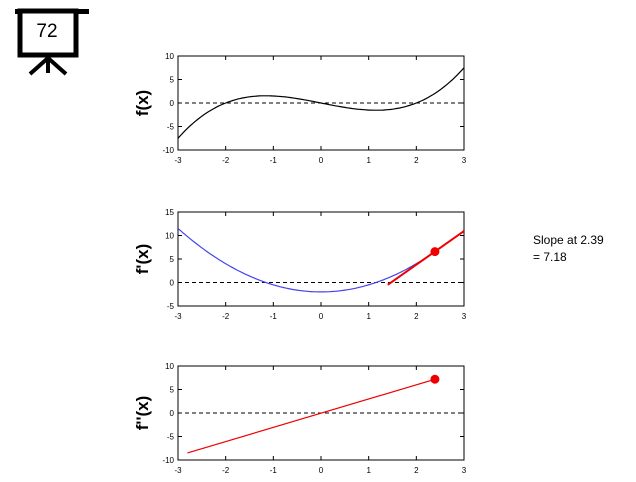 The height and width of the screenshot is (482, 636). What do you see at coordinates (47, 31) in the screenshot?
I see `badge-number: 72` at bounding box center [47, 31].